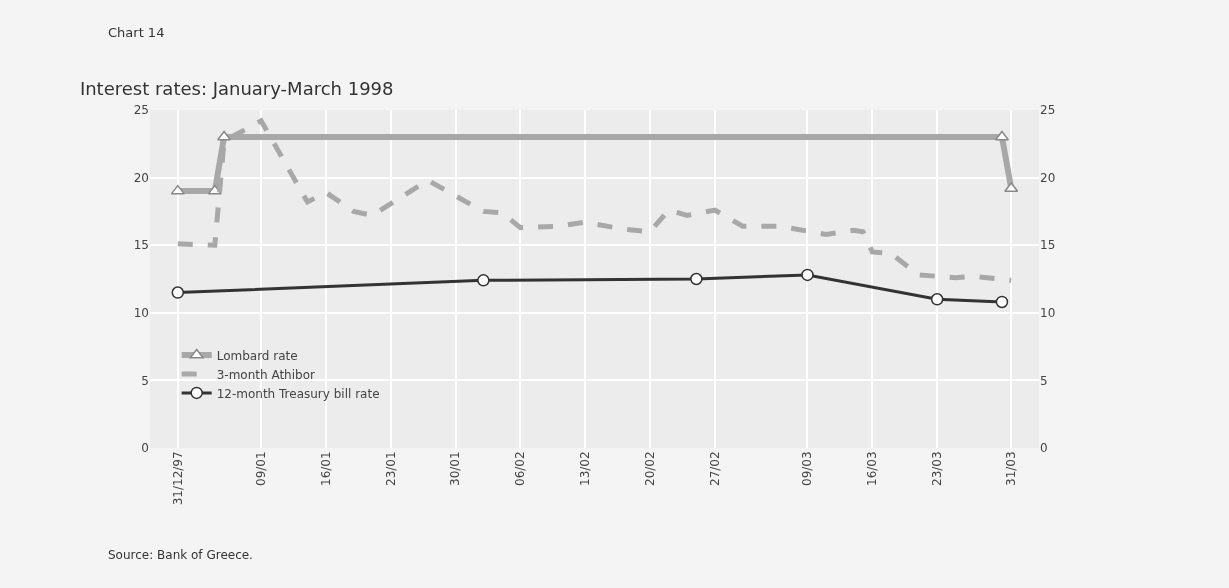  I want to click on y-tick-label: 0, so click(145, 448).